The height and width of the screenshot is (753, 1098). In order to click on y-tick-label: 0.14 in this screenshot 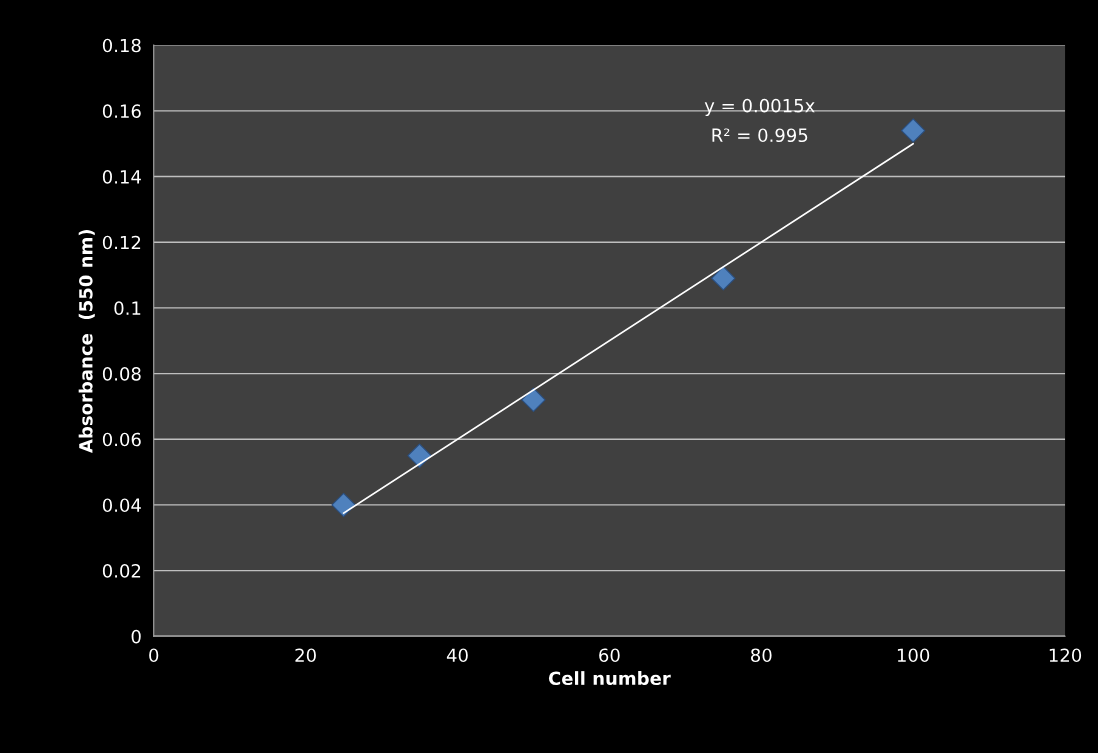, I will do `click(121, 177)`.